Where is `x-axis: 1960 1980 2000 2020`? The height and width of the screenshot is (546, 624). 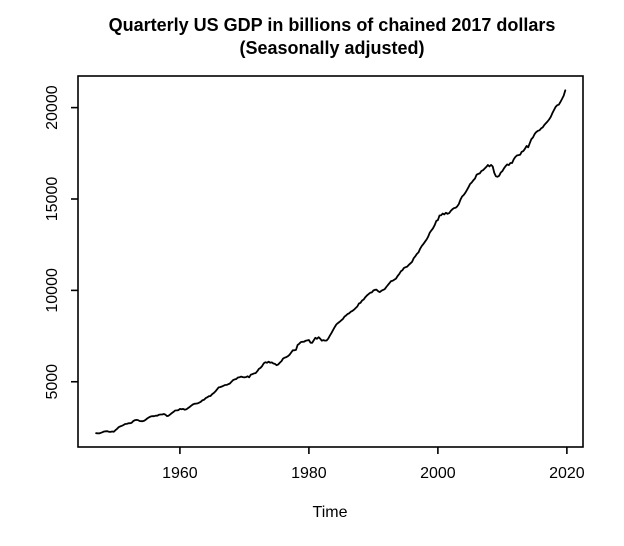
x-axis: 1960 1980 2000 2020 is located at coordinates (373, 464).